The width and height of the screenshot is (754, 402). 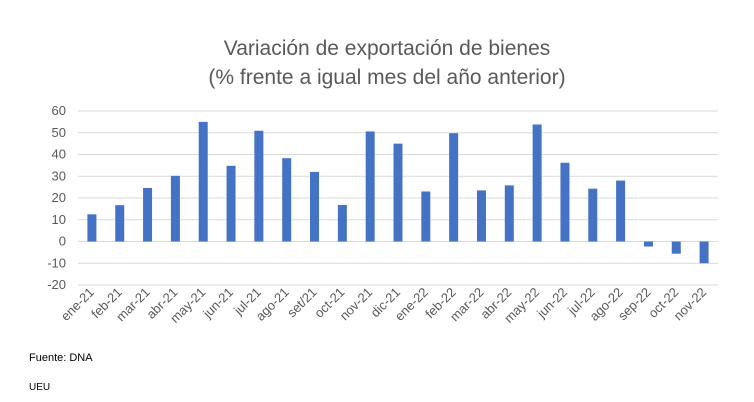 I want to click on source-note: Fuente: DNA, so click(x=61, y=358).